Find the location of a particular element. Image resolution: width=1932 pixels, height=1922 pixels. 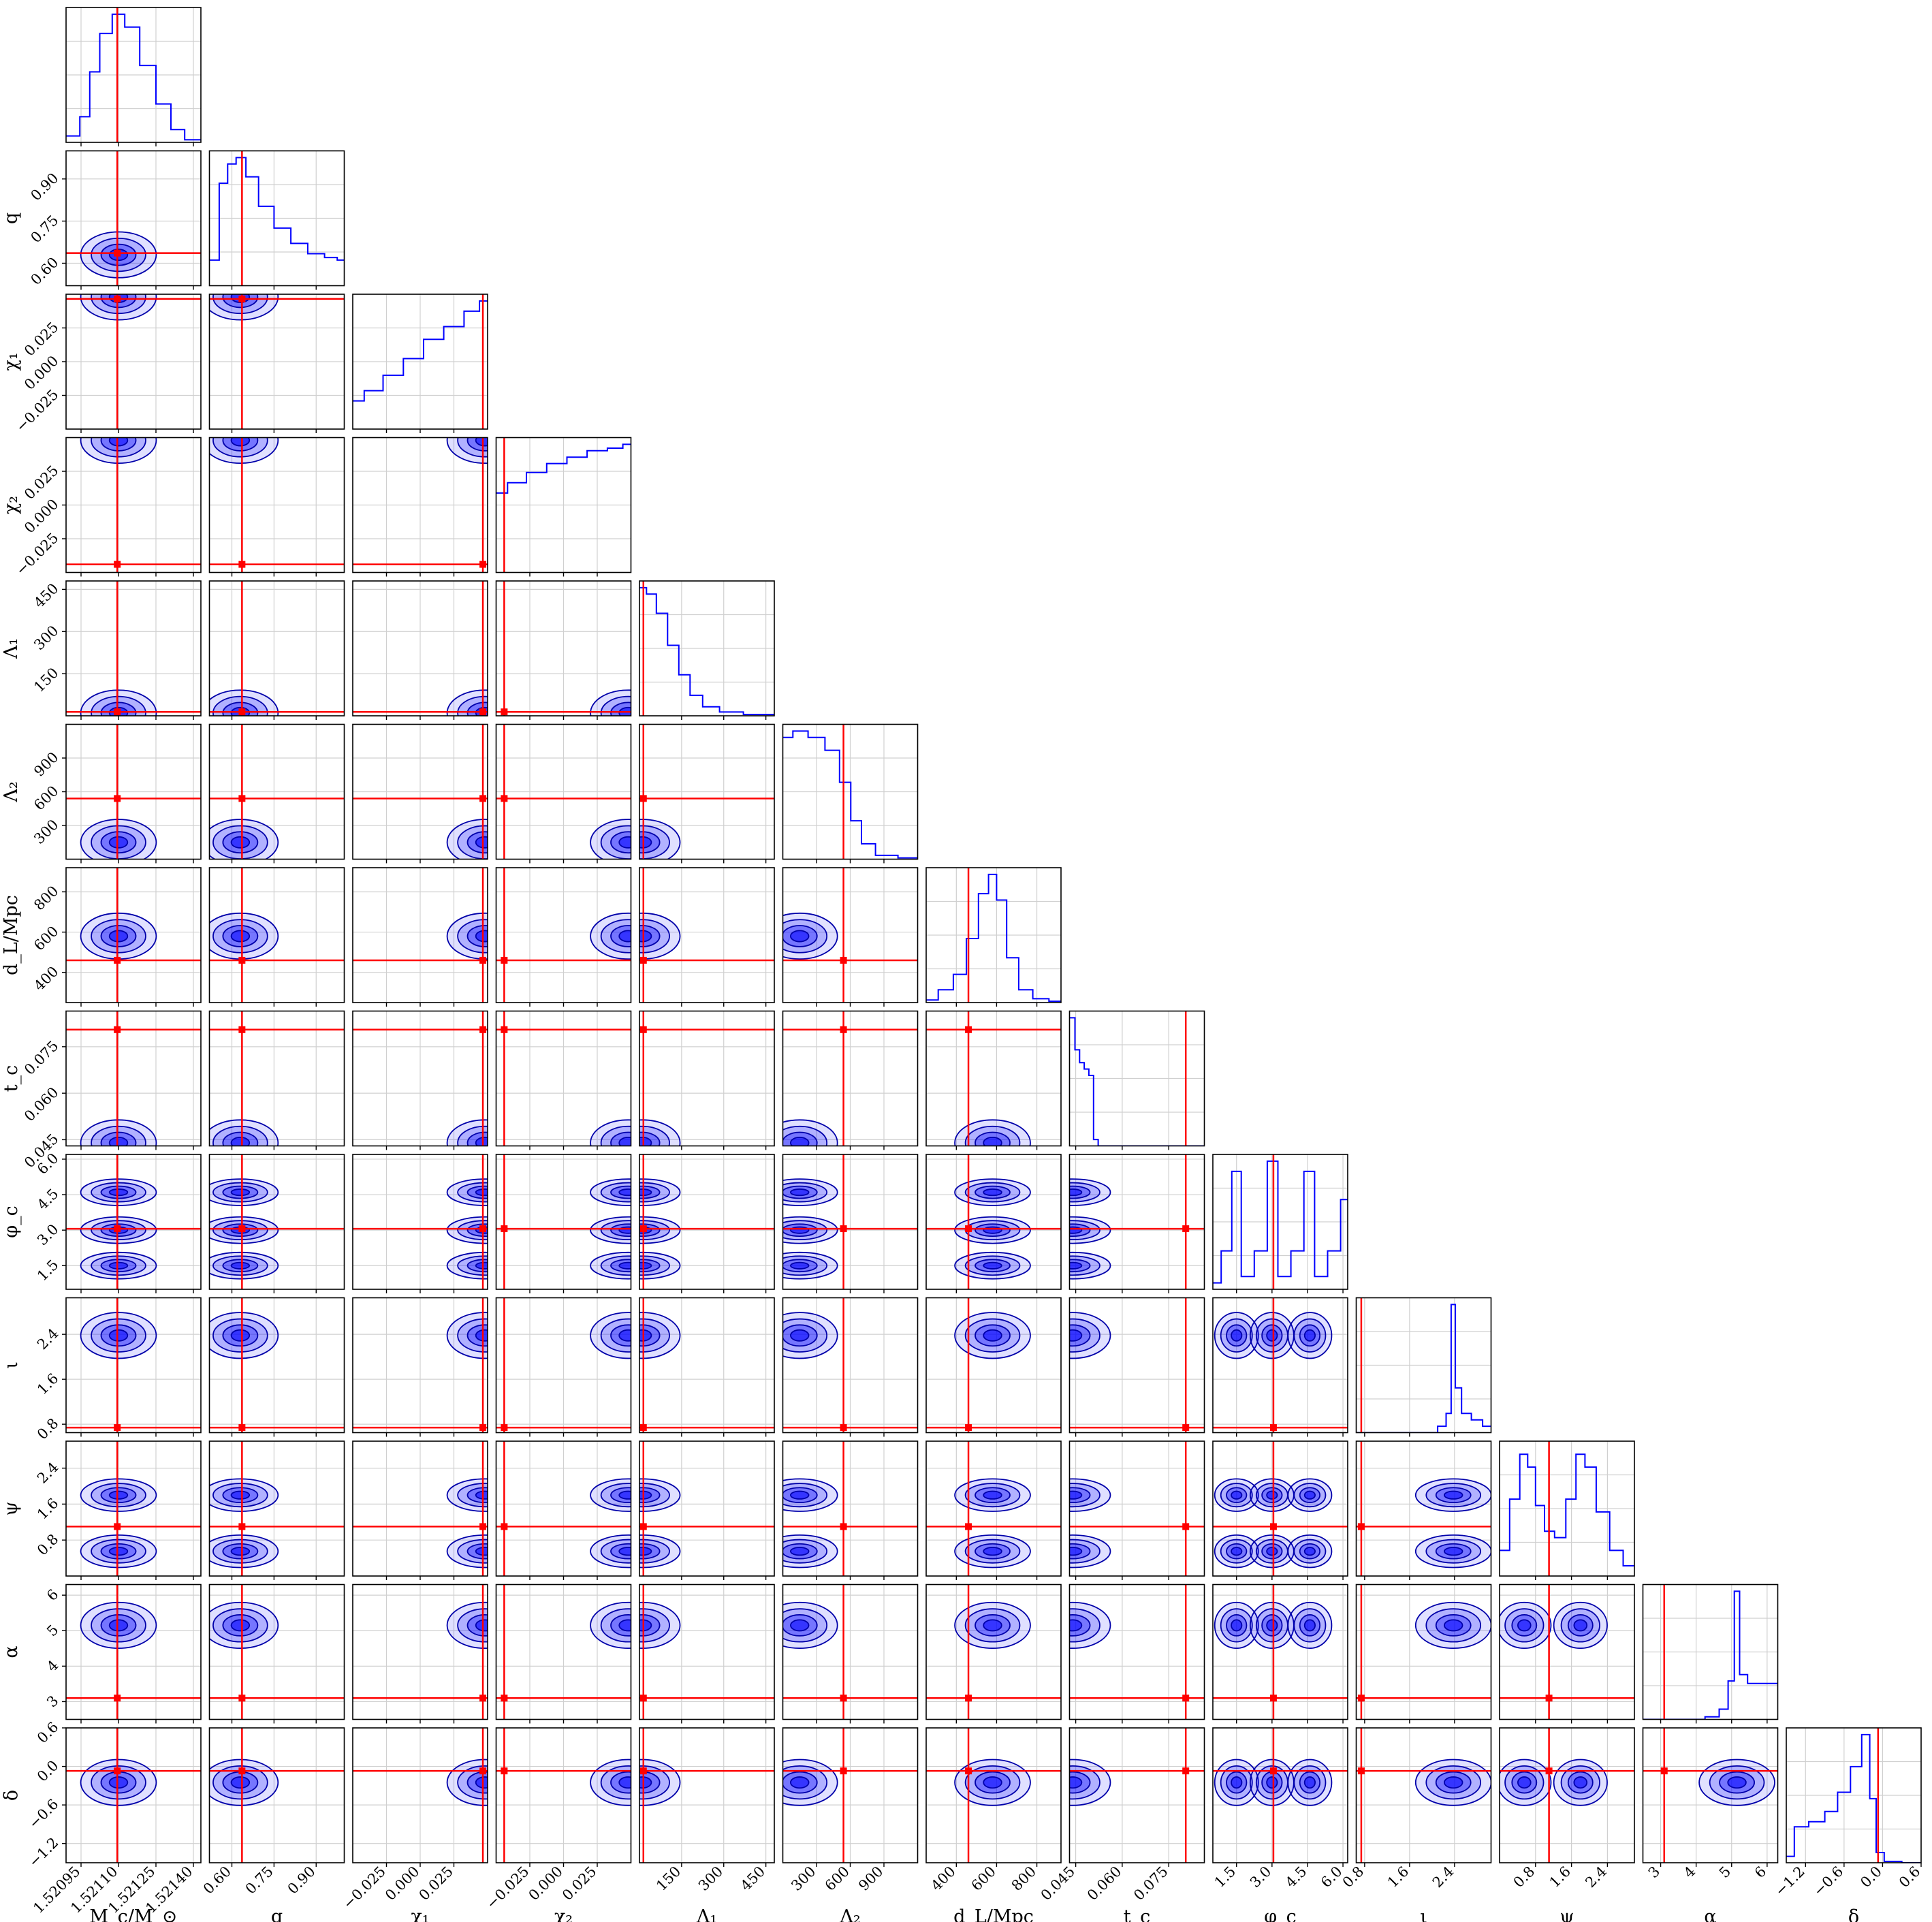

x-tick-label: 0.6 is located at coordinates (1910, 1877).